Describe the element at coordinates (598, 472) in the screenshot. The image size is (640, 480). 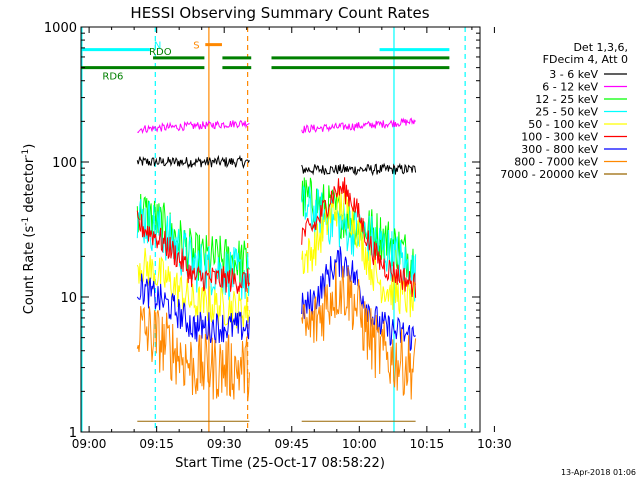
I see `footer-date: 13-Apr-2018 01:06` at that location.